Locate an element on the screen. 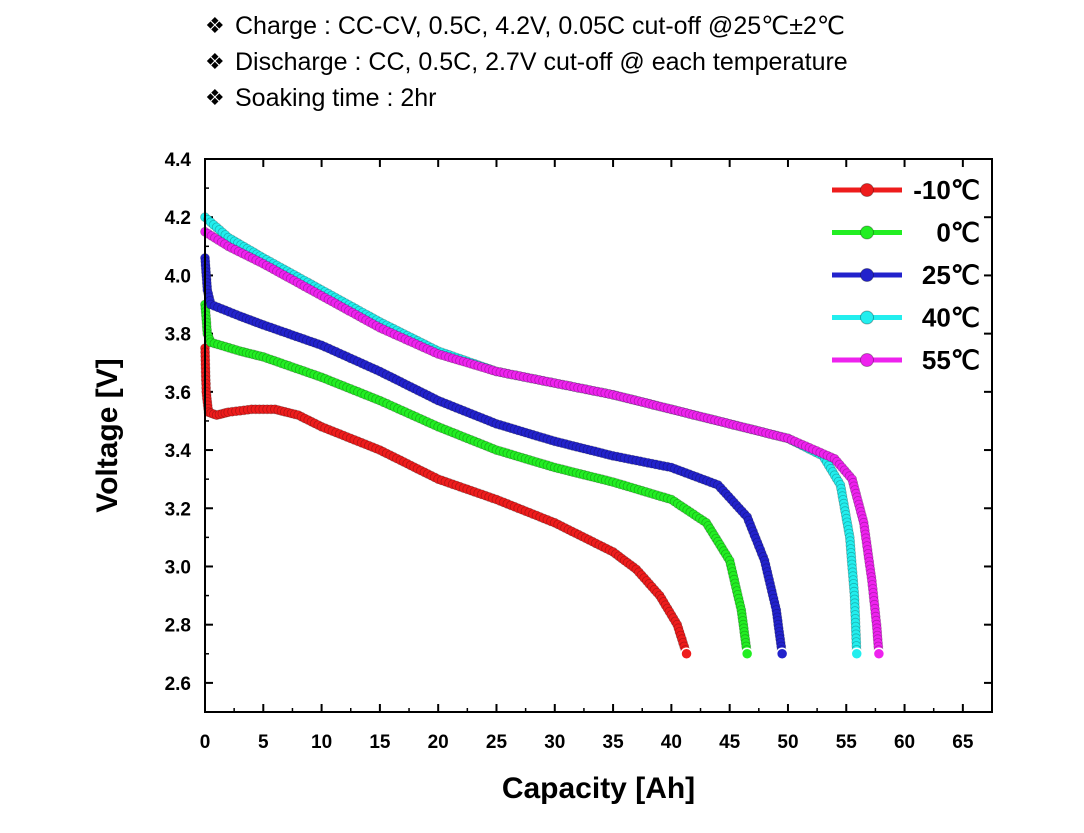 The width and height of the screenshot is (1084, 833). x-tick-label: 50 is located at coordinates (787, 742).